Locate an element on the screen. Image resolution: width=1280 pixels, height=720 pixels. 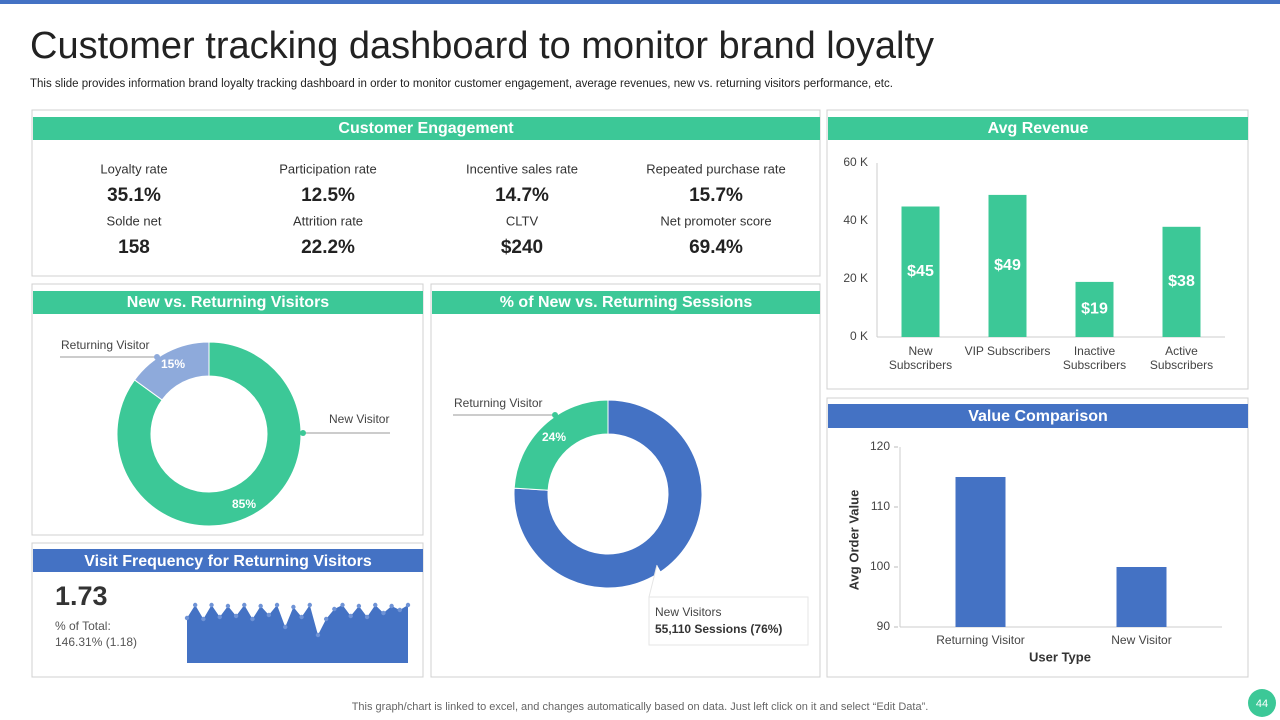
top-bar is located at coordinates (640, 2).